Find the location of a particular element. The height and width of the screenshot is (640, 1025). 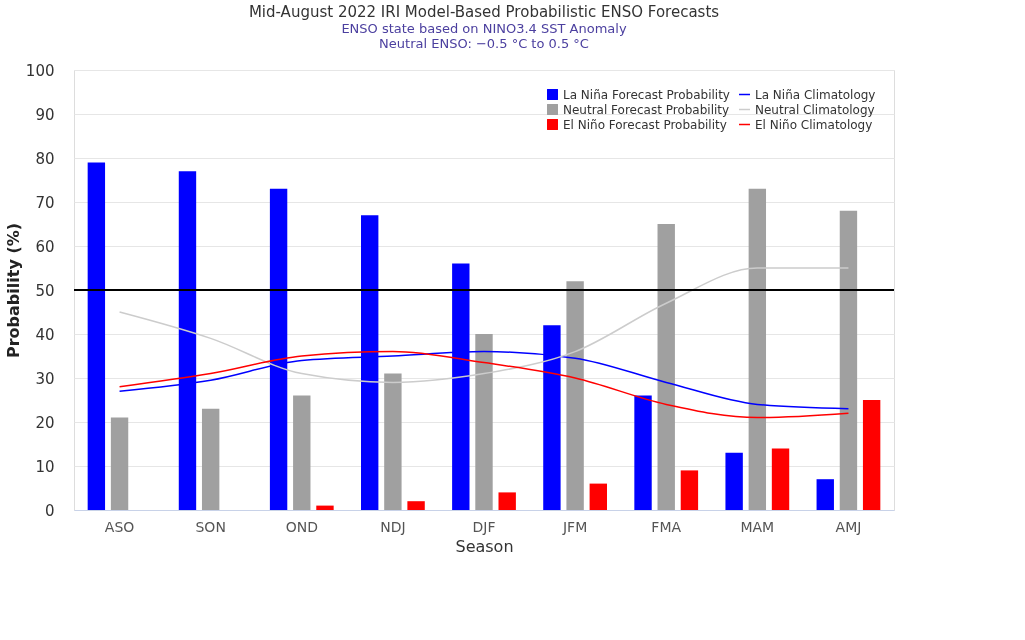

chart-title: Mid-August 2022 IRI Model-Based Probabilistic ENSO Forecasts is located at coordinates (484, 12).